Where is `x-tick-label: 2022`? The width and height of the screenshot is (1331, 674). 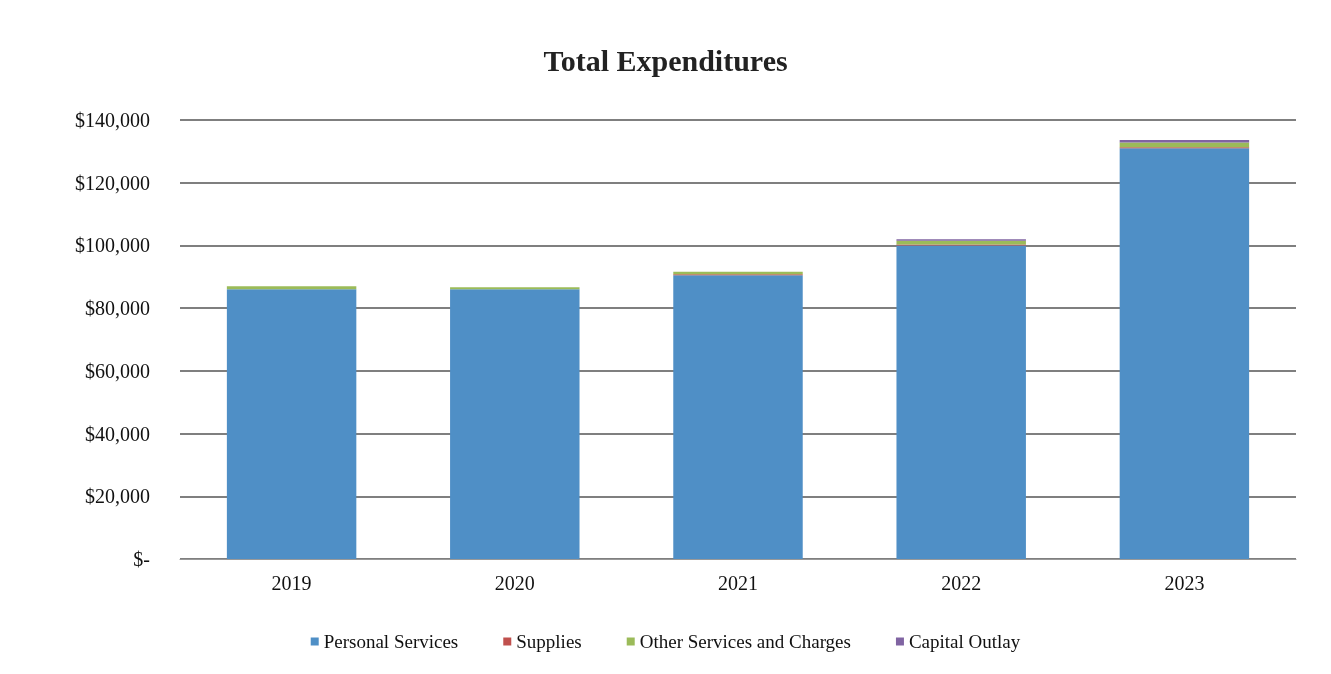
x-tick-label: 2022 is located at coordinates (961, 583).